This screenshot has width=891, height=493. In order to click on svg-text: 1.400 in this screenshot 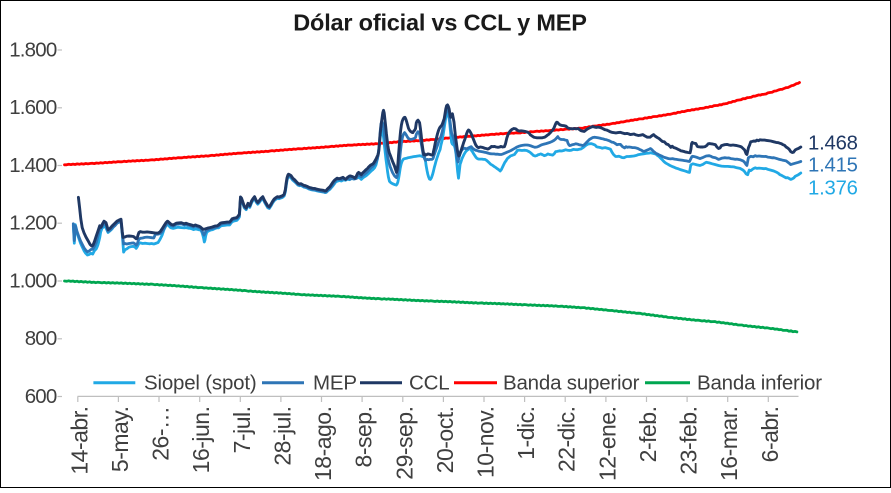, I will do `click(33, 165)`.